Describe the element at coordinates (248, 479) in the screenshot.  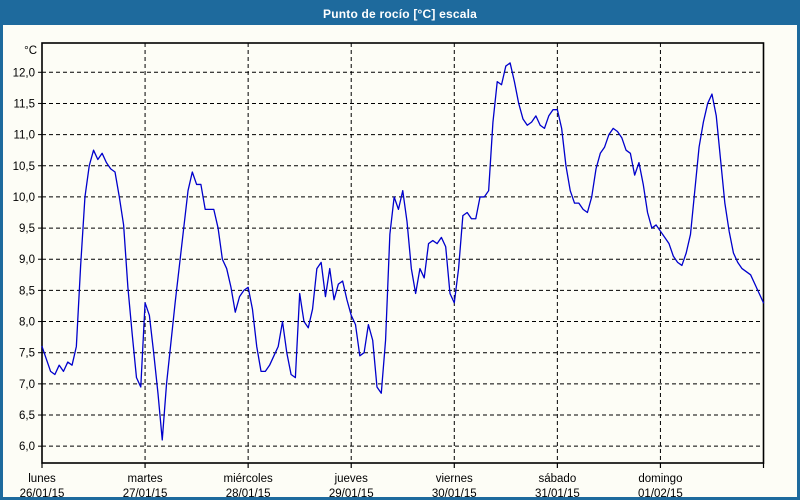
I see `x-day-name-label: miércoles` at that location.